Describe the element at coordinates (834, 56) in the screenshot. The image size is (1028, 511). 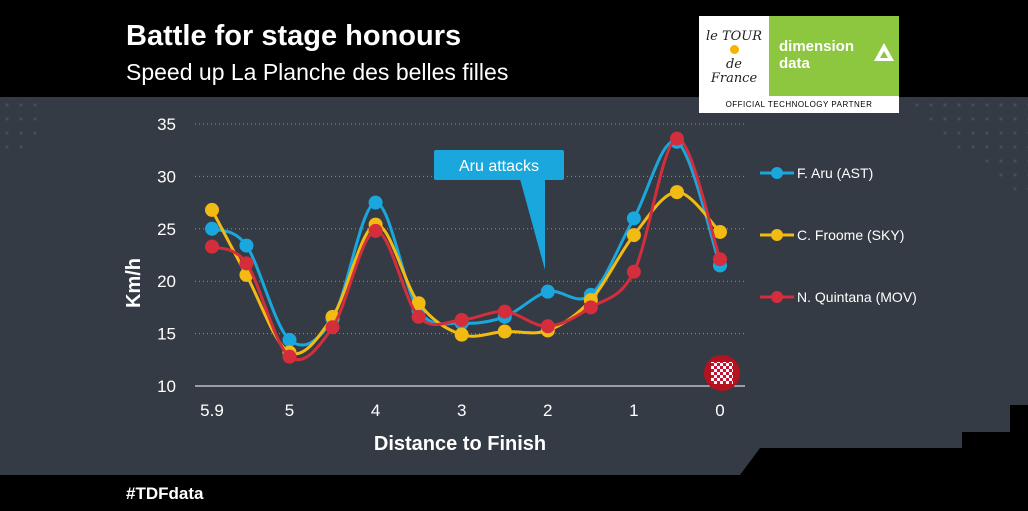
I see `dimension-data-logo: dimension data` at that location.